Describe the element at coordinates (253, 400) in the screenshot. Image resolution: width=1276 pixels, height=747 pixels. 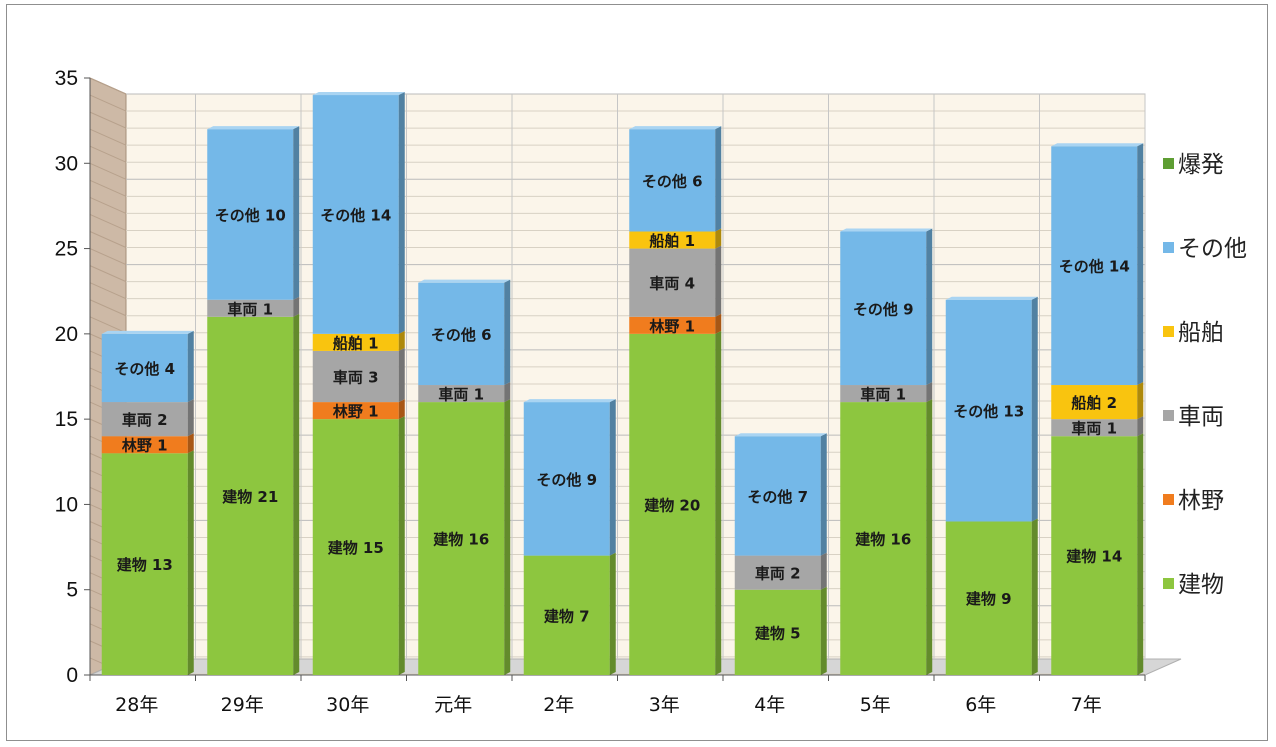
I see `bar-stack: 建物 21 車両 1 その他 10` at that location.